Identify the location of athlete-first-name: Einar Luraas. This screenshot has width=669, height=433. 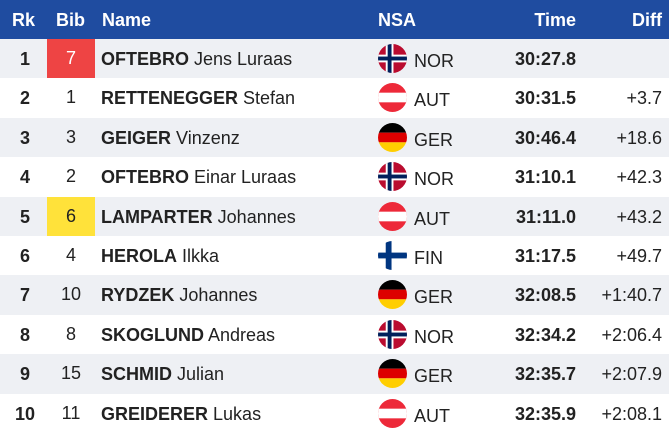
(245, 177).